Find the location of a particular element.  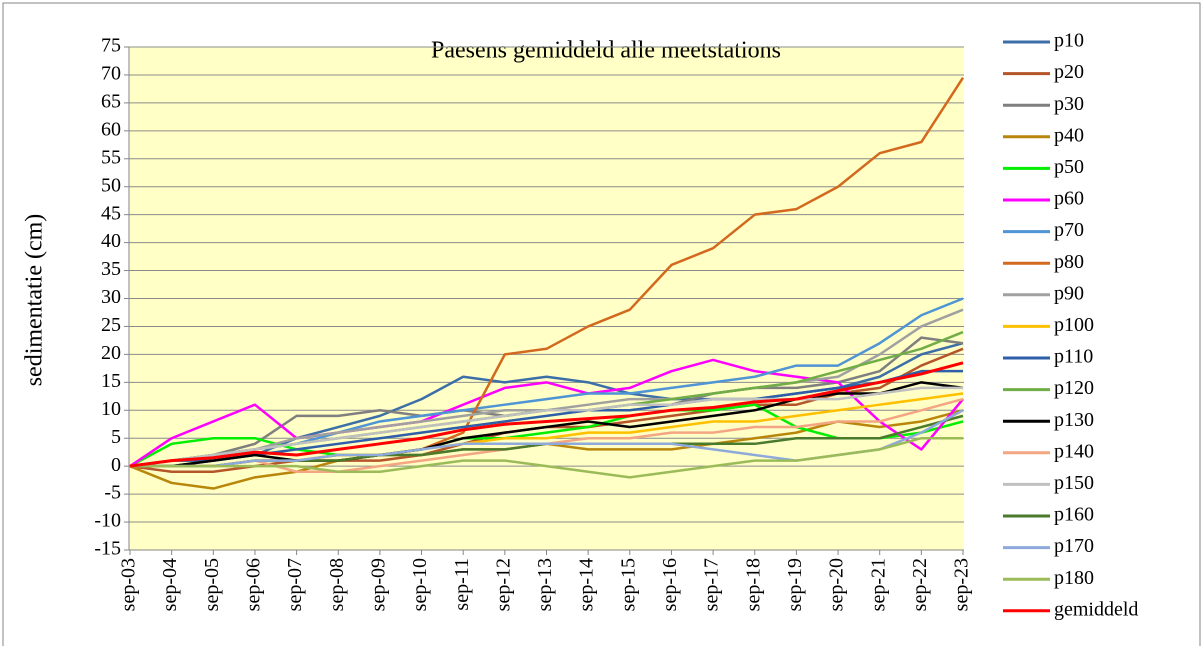

y-tick-label: 45 is located at coordinates (111, 213).